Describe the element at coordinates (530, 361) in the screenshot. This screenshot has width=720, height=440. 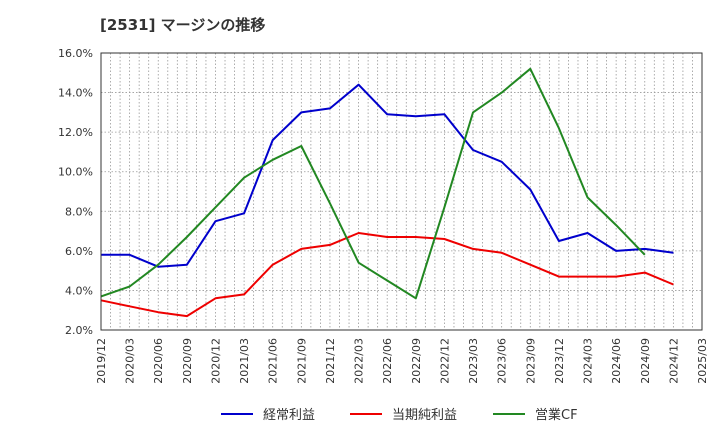
I see `x-tick-label: 2023/09` at that location.